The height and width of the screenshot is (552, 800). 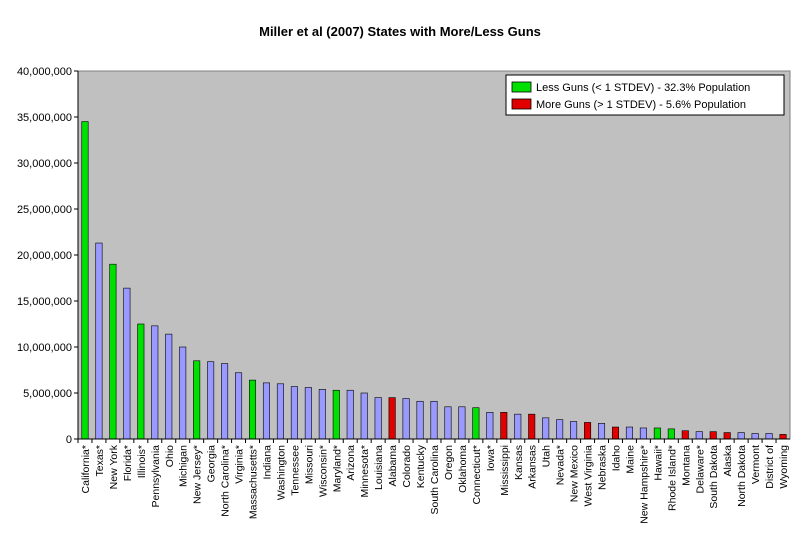 I want to click on x-tick-label: Florida*, so click(x=128, y=463).